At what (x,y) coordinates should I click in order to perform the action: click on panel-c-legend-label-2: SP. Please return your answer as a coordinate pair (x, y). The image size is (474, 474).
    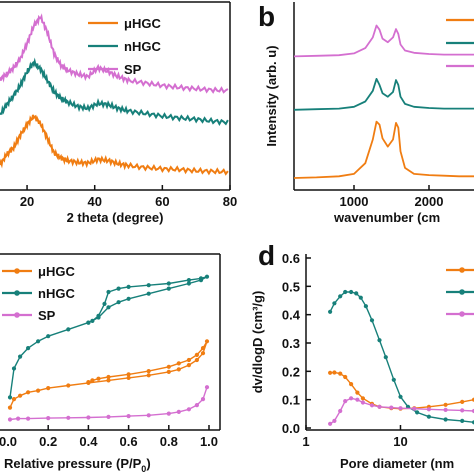
    Looking at the image, I should click on (47, 315).